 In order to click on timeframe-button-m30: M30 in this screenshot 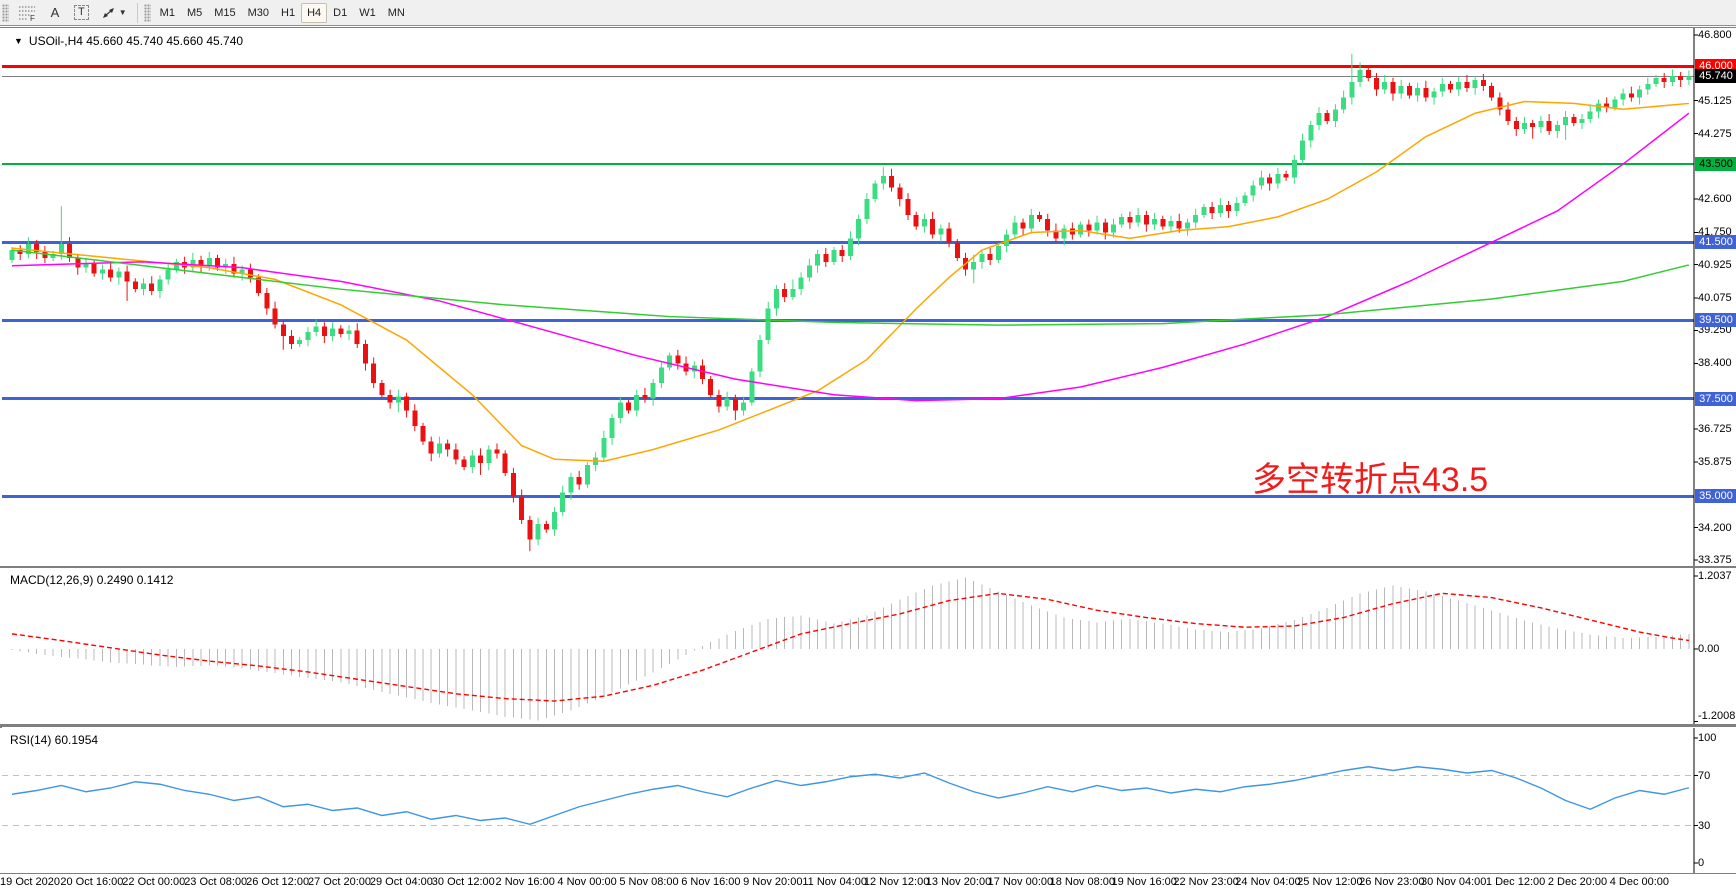, I will do `click(258, 12)`.